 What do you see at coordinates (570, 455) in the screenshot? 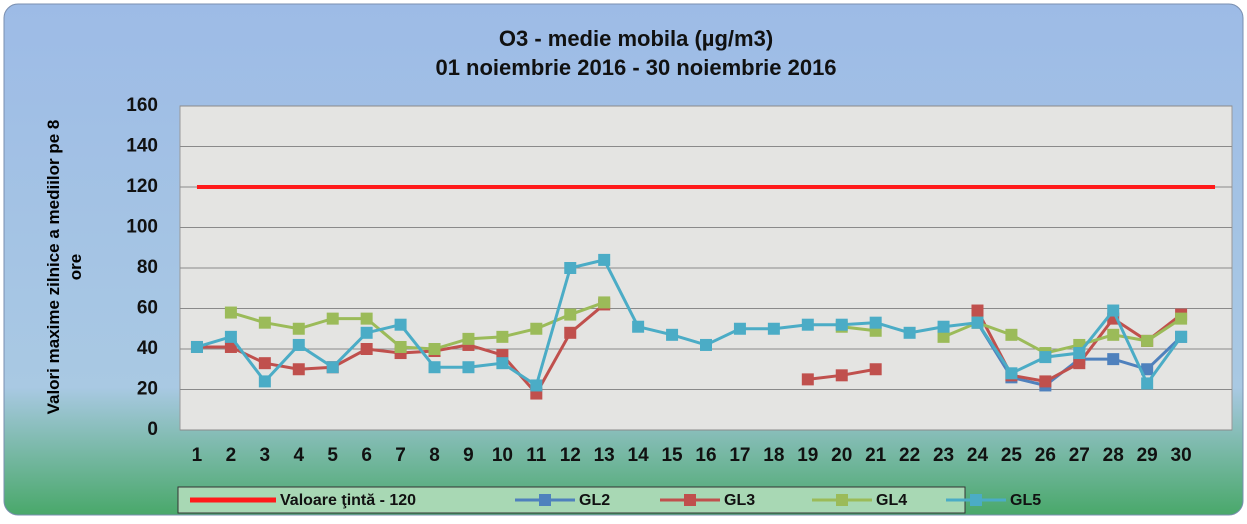
I see `x-tick-label: 12` at bounding box center [570, 455].